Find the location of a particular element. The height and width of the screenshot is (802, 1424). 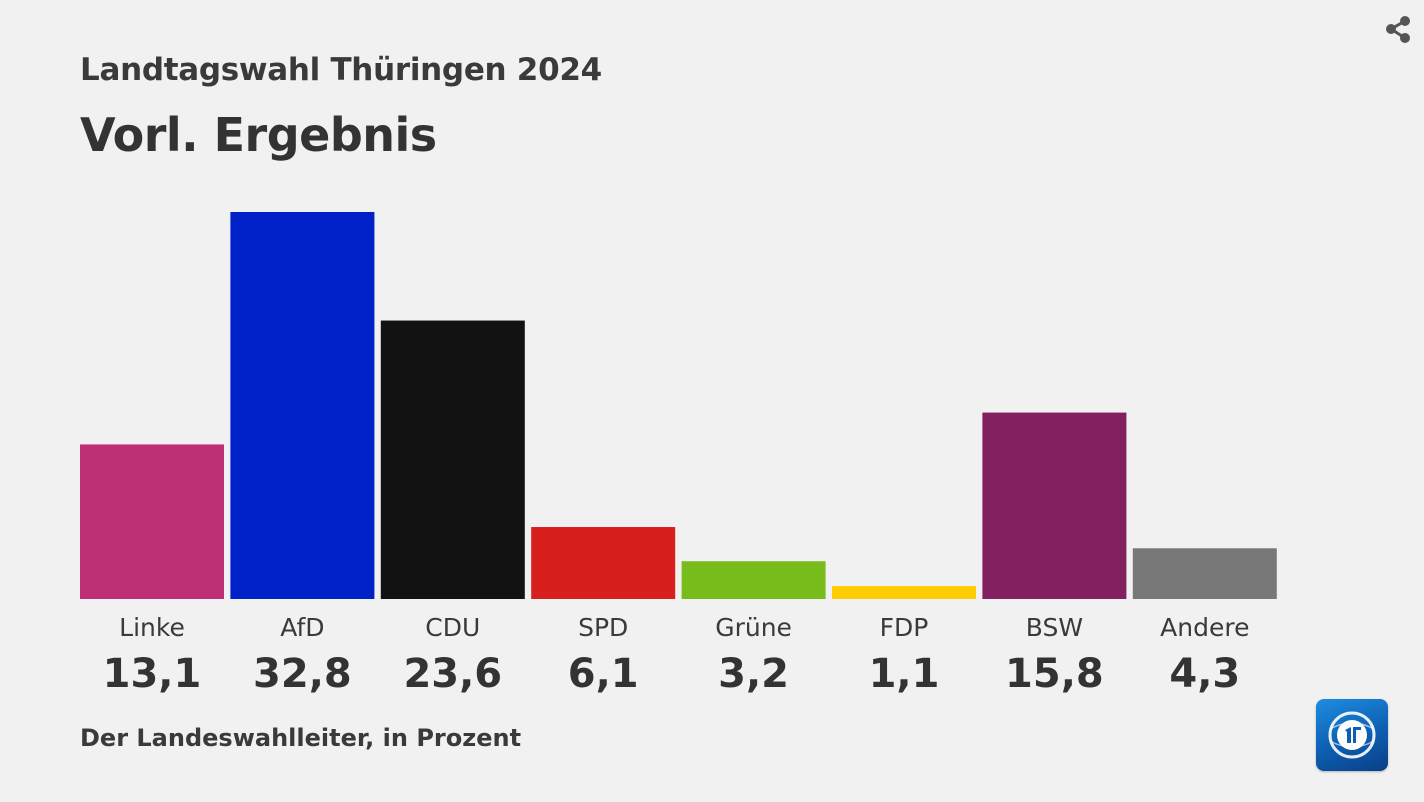

category-label: Linke is located at coordinates (152, 627).